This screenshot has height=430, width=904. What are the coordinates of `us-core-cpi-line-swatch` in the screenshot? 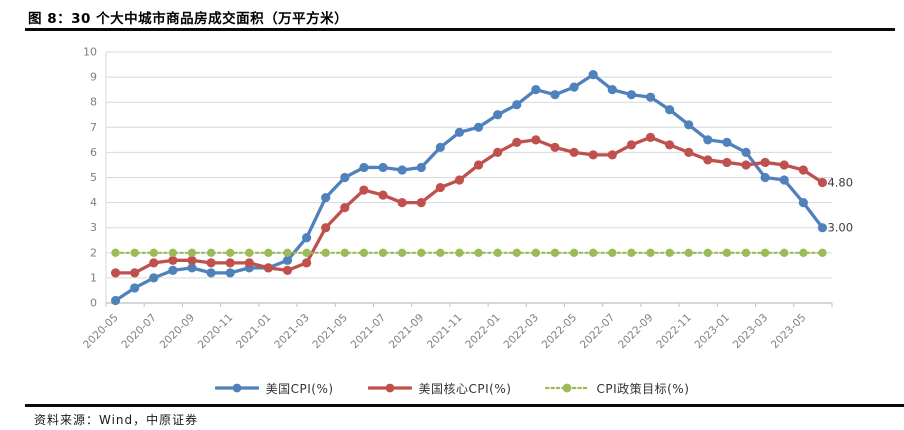 It's located at (389, 388).